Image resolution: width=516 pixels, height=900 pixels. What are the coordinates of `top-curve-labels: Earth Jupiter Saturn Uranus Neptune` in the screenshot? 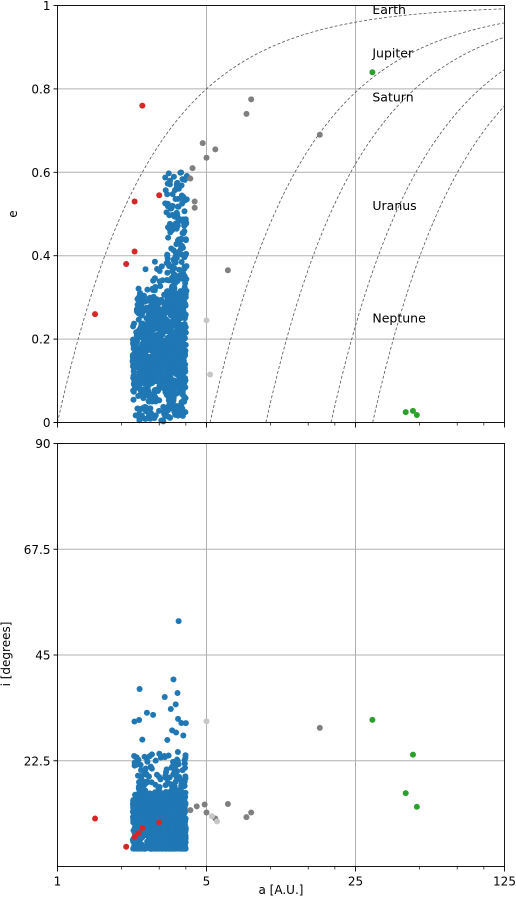 It's located at (398, 164).